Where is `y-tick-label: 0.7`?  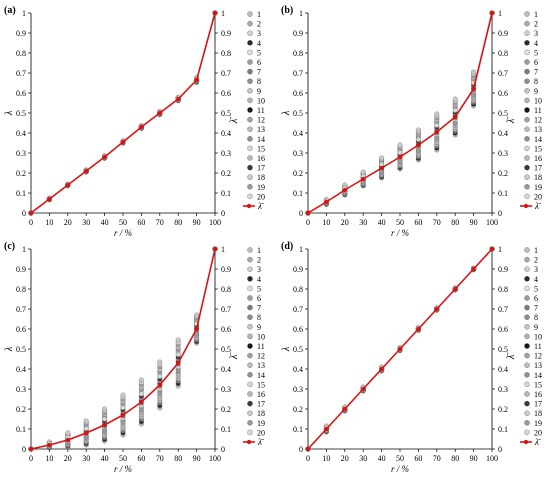
y-tick-label: 0.7 is located at coordinates (298, 73).